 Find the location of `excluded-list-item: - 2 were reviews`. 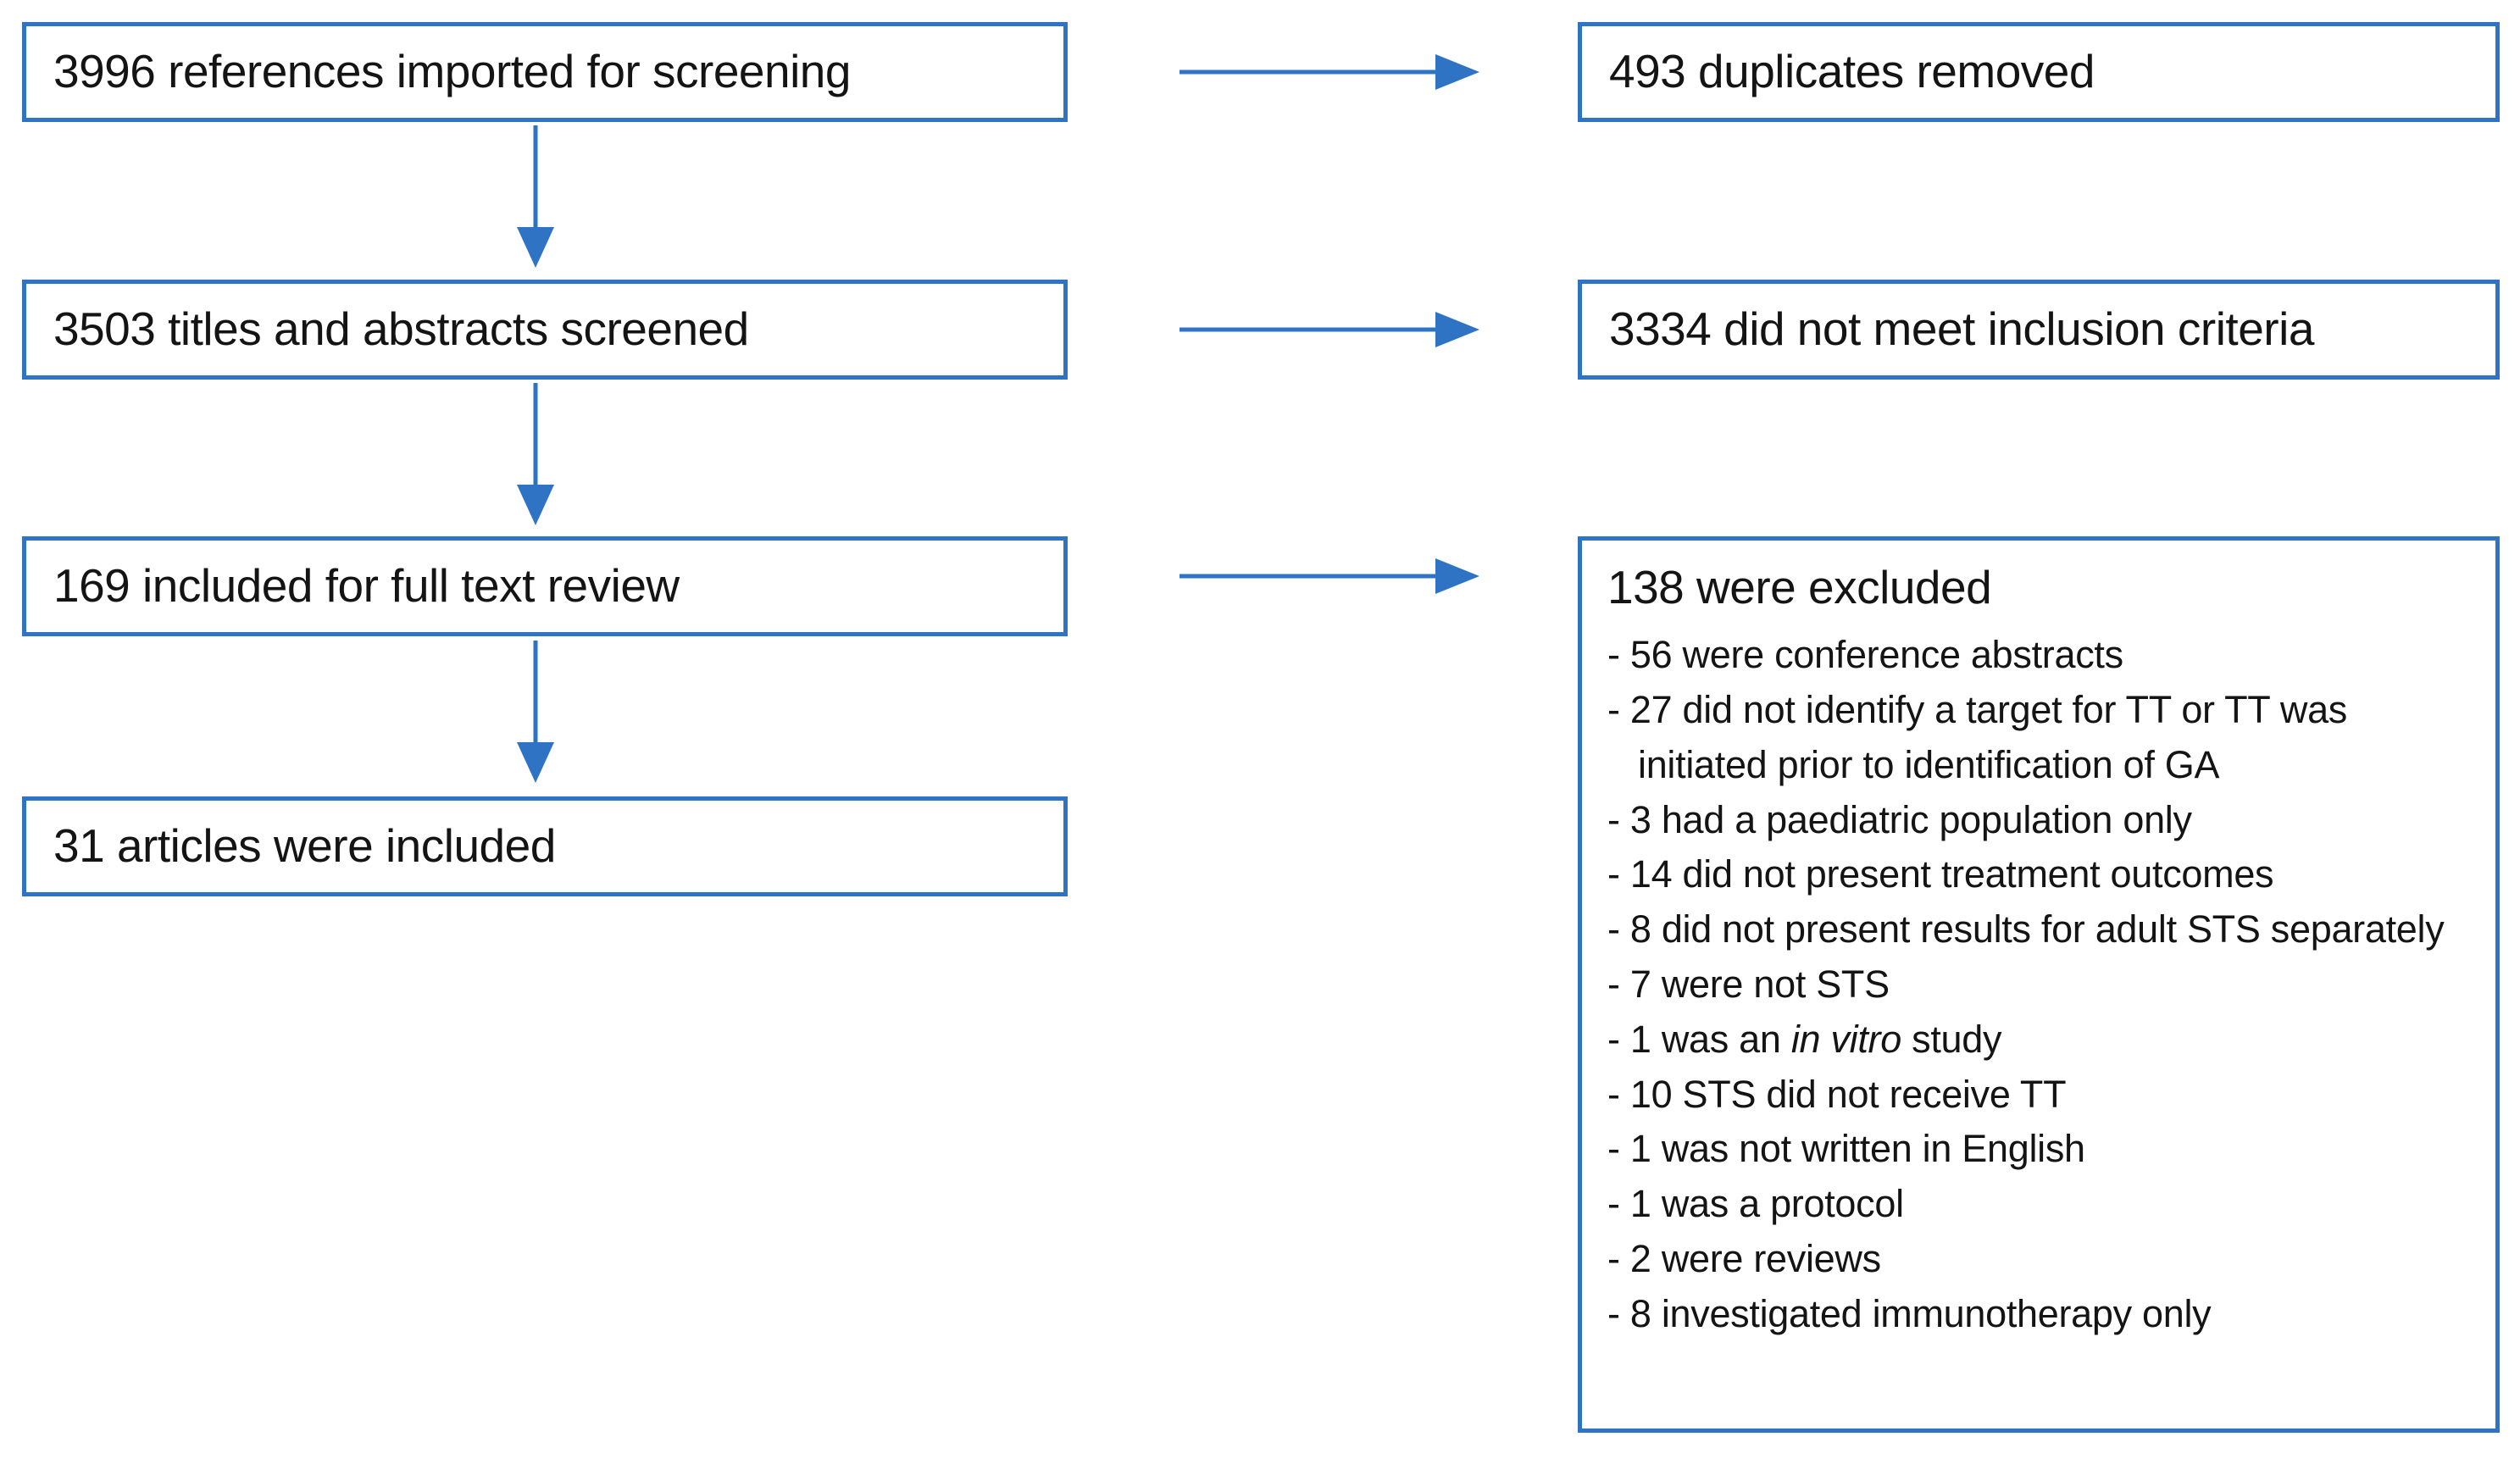

excluded-list-item: - 2 were reviews is located at coordinates (1744, 1259).